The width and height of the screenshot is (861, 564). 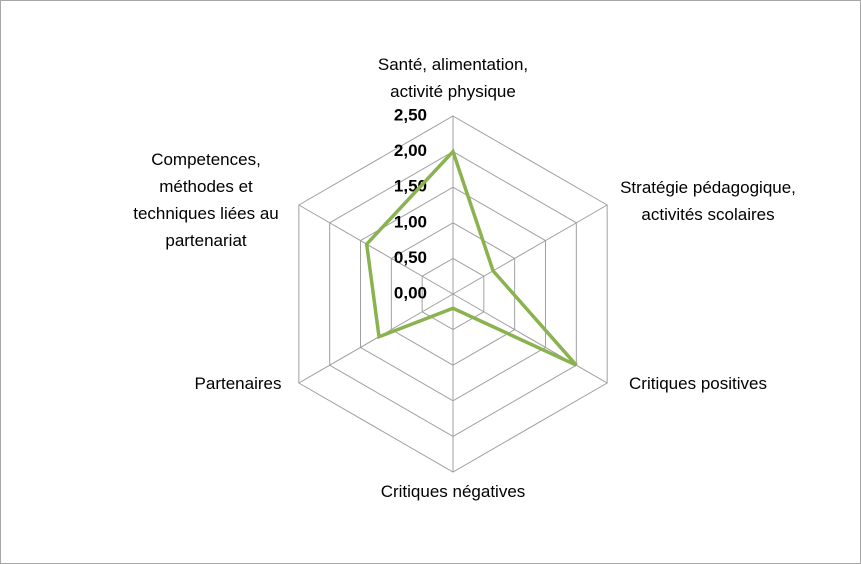 What do you see at coordinates (410, 150) in the screenshot?
I see `tick-label: 2,00` at bounding box center [410, 150].